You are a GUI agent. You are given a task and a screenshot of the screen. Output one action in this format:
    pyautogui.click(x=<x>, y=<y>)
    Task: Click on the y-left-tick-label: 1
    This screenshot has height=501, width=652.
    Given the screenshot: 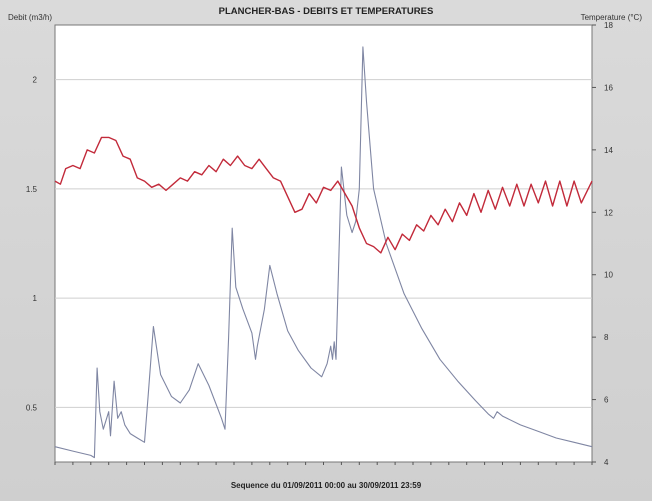 What is the action you would take?
    pyautogui.click(x=35, y=298)
    